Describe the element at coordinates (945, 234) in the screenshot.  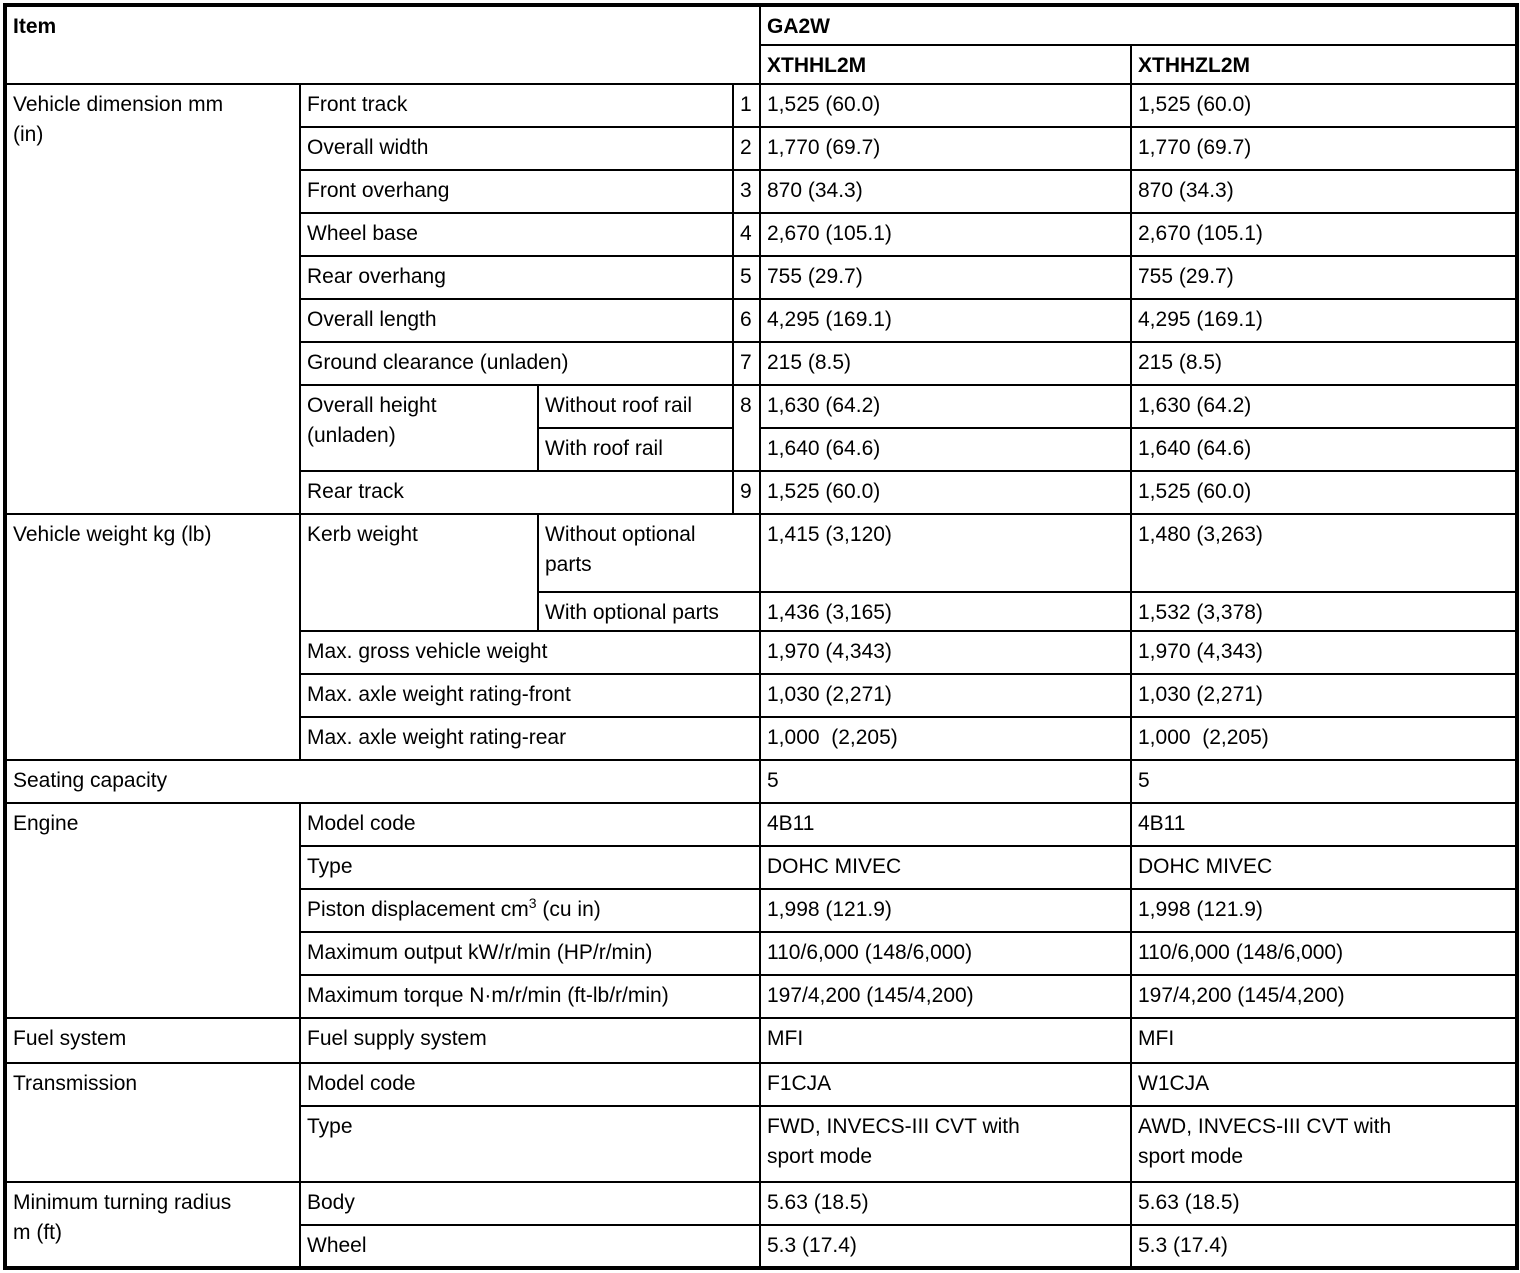
I see `value-xthhl2m: 2,670 (105.1)` at that location.